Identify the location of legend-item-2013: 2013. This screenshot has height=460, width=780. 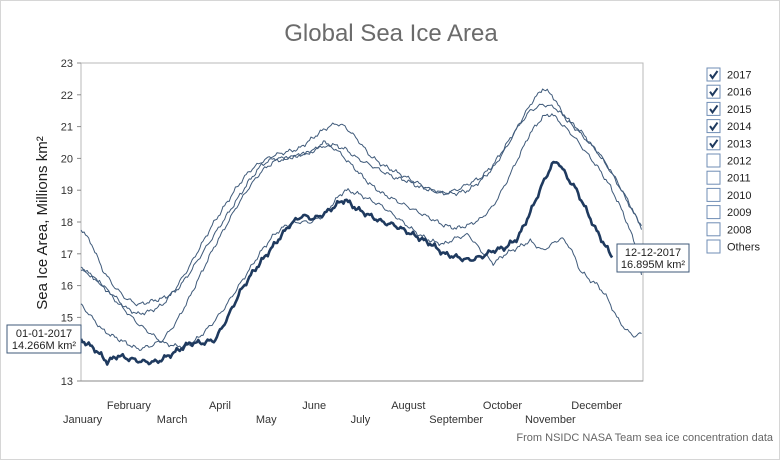
(728, 143).